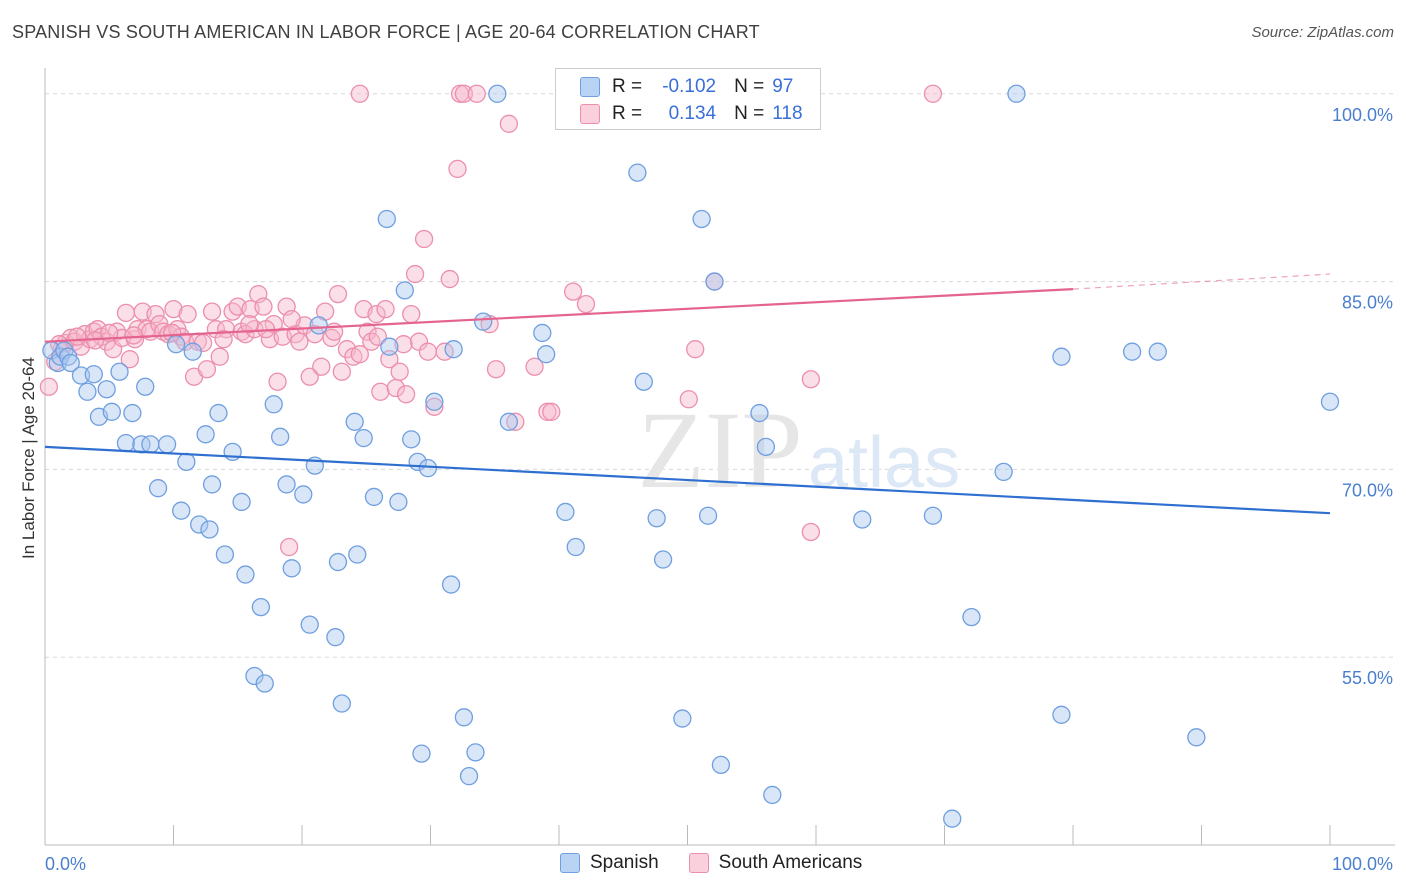 This screenshot has height=892, width=1406. What do you see at coordinates (749, 86) in the screenshot?
I see `n-label: N =` at bounding box center [749, 86].